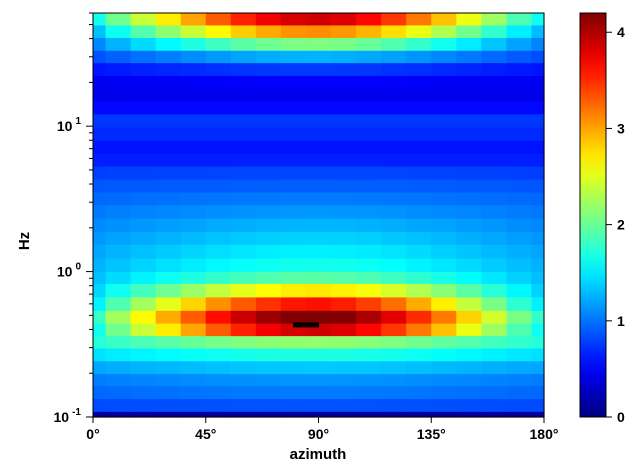  Describe the element at coordinates (621, 32) in the screenshot. I see `colorbar-tick-label: 4` at that location.